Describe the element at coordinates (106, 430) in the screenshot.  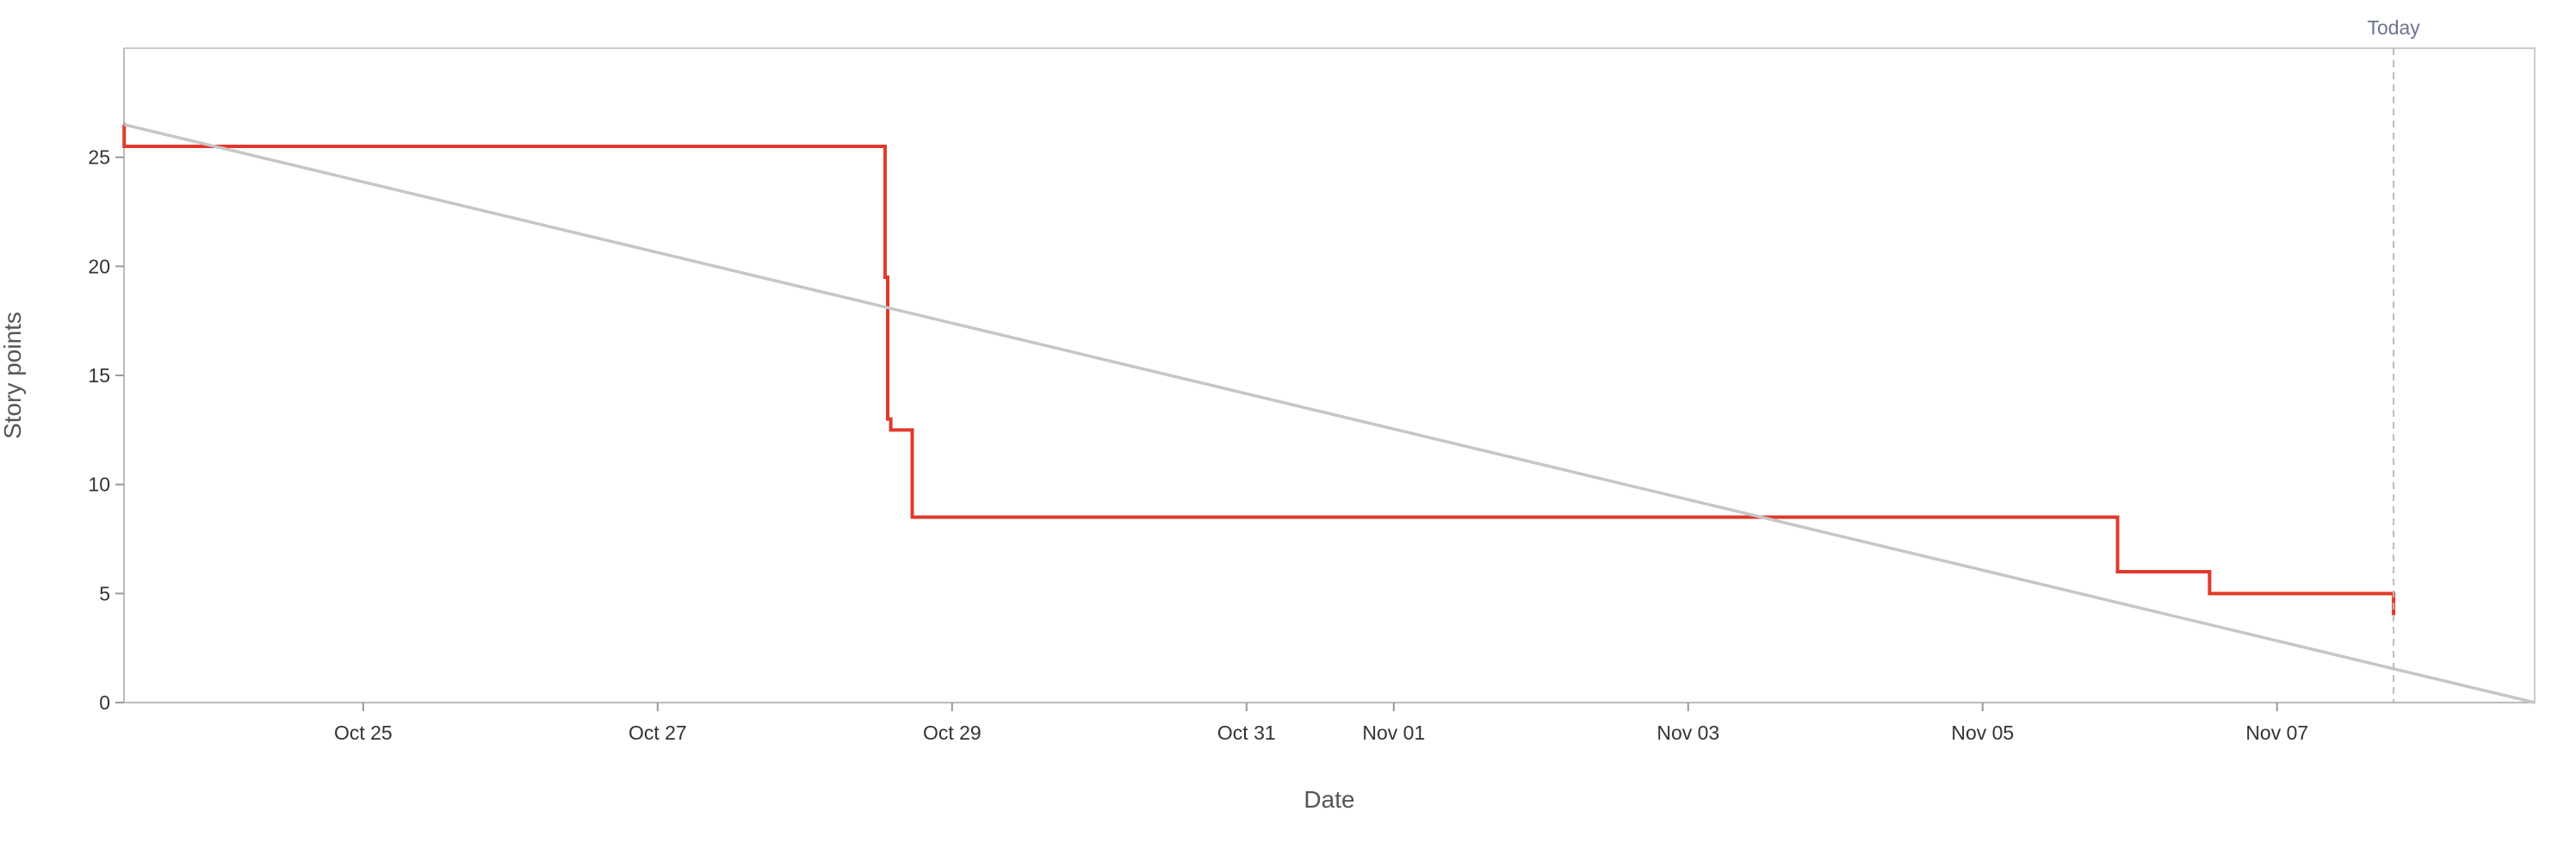
I see `y-axis-ticks: 0 5 10 15 20 25` at that location.